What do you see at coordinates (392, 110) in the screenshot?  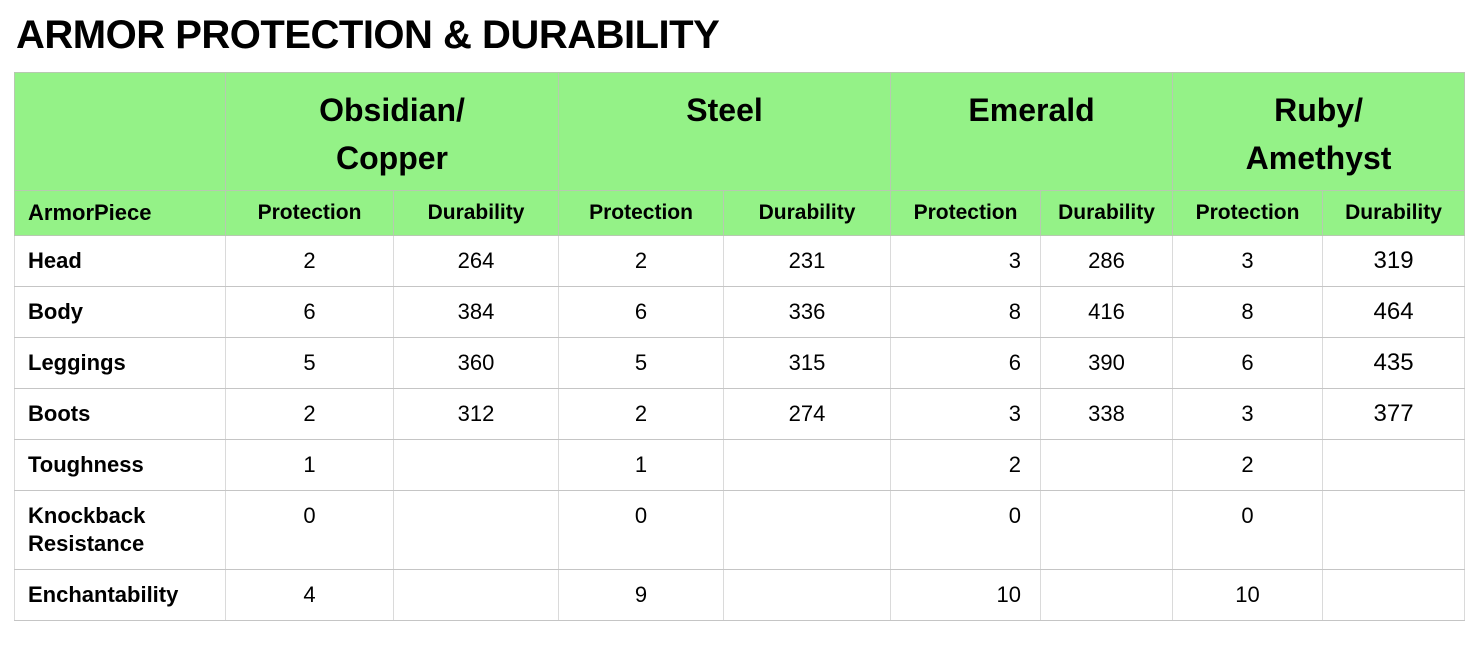 I see `group-label-line: Obsidian/` at bounding box center [392, 110].